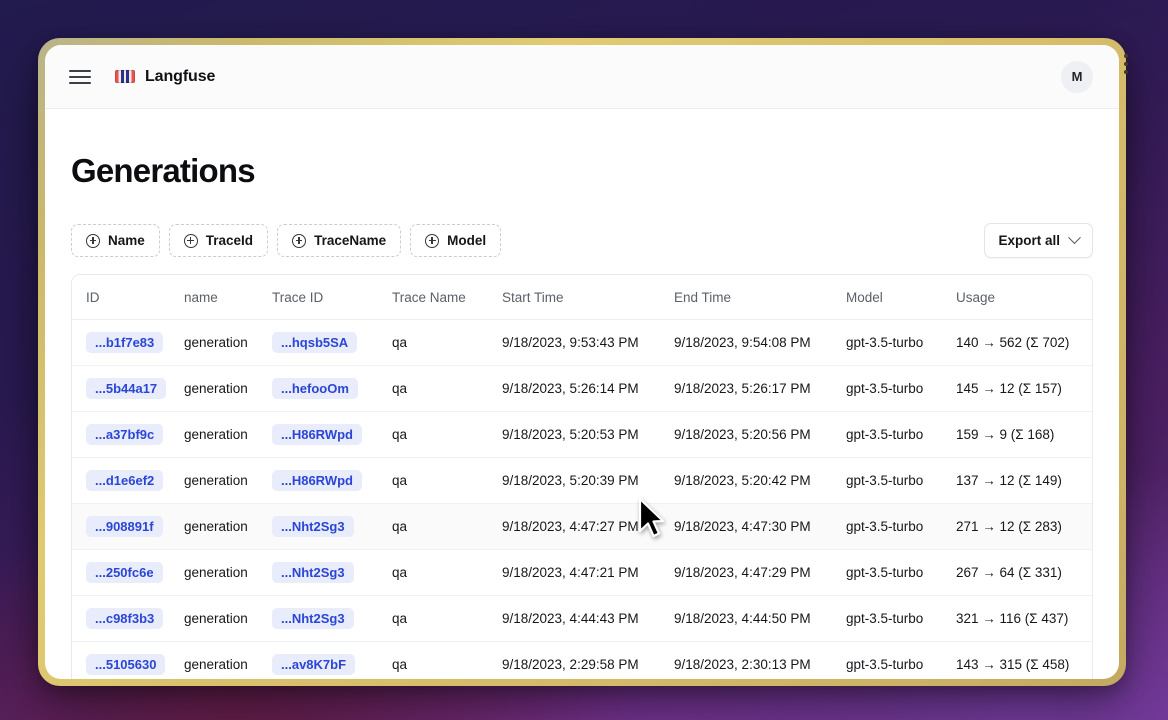 The width and height of the screenshot is (1168, 720). What do you see at coordinates (760, 660) in the screenshot?
I see `cell-end-time: 9/18/2023, 2:30:13 PM` at bounding box center [760, 660].